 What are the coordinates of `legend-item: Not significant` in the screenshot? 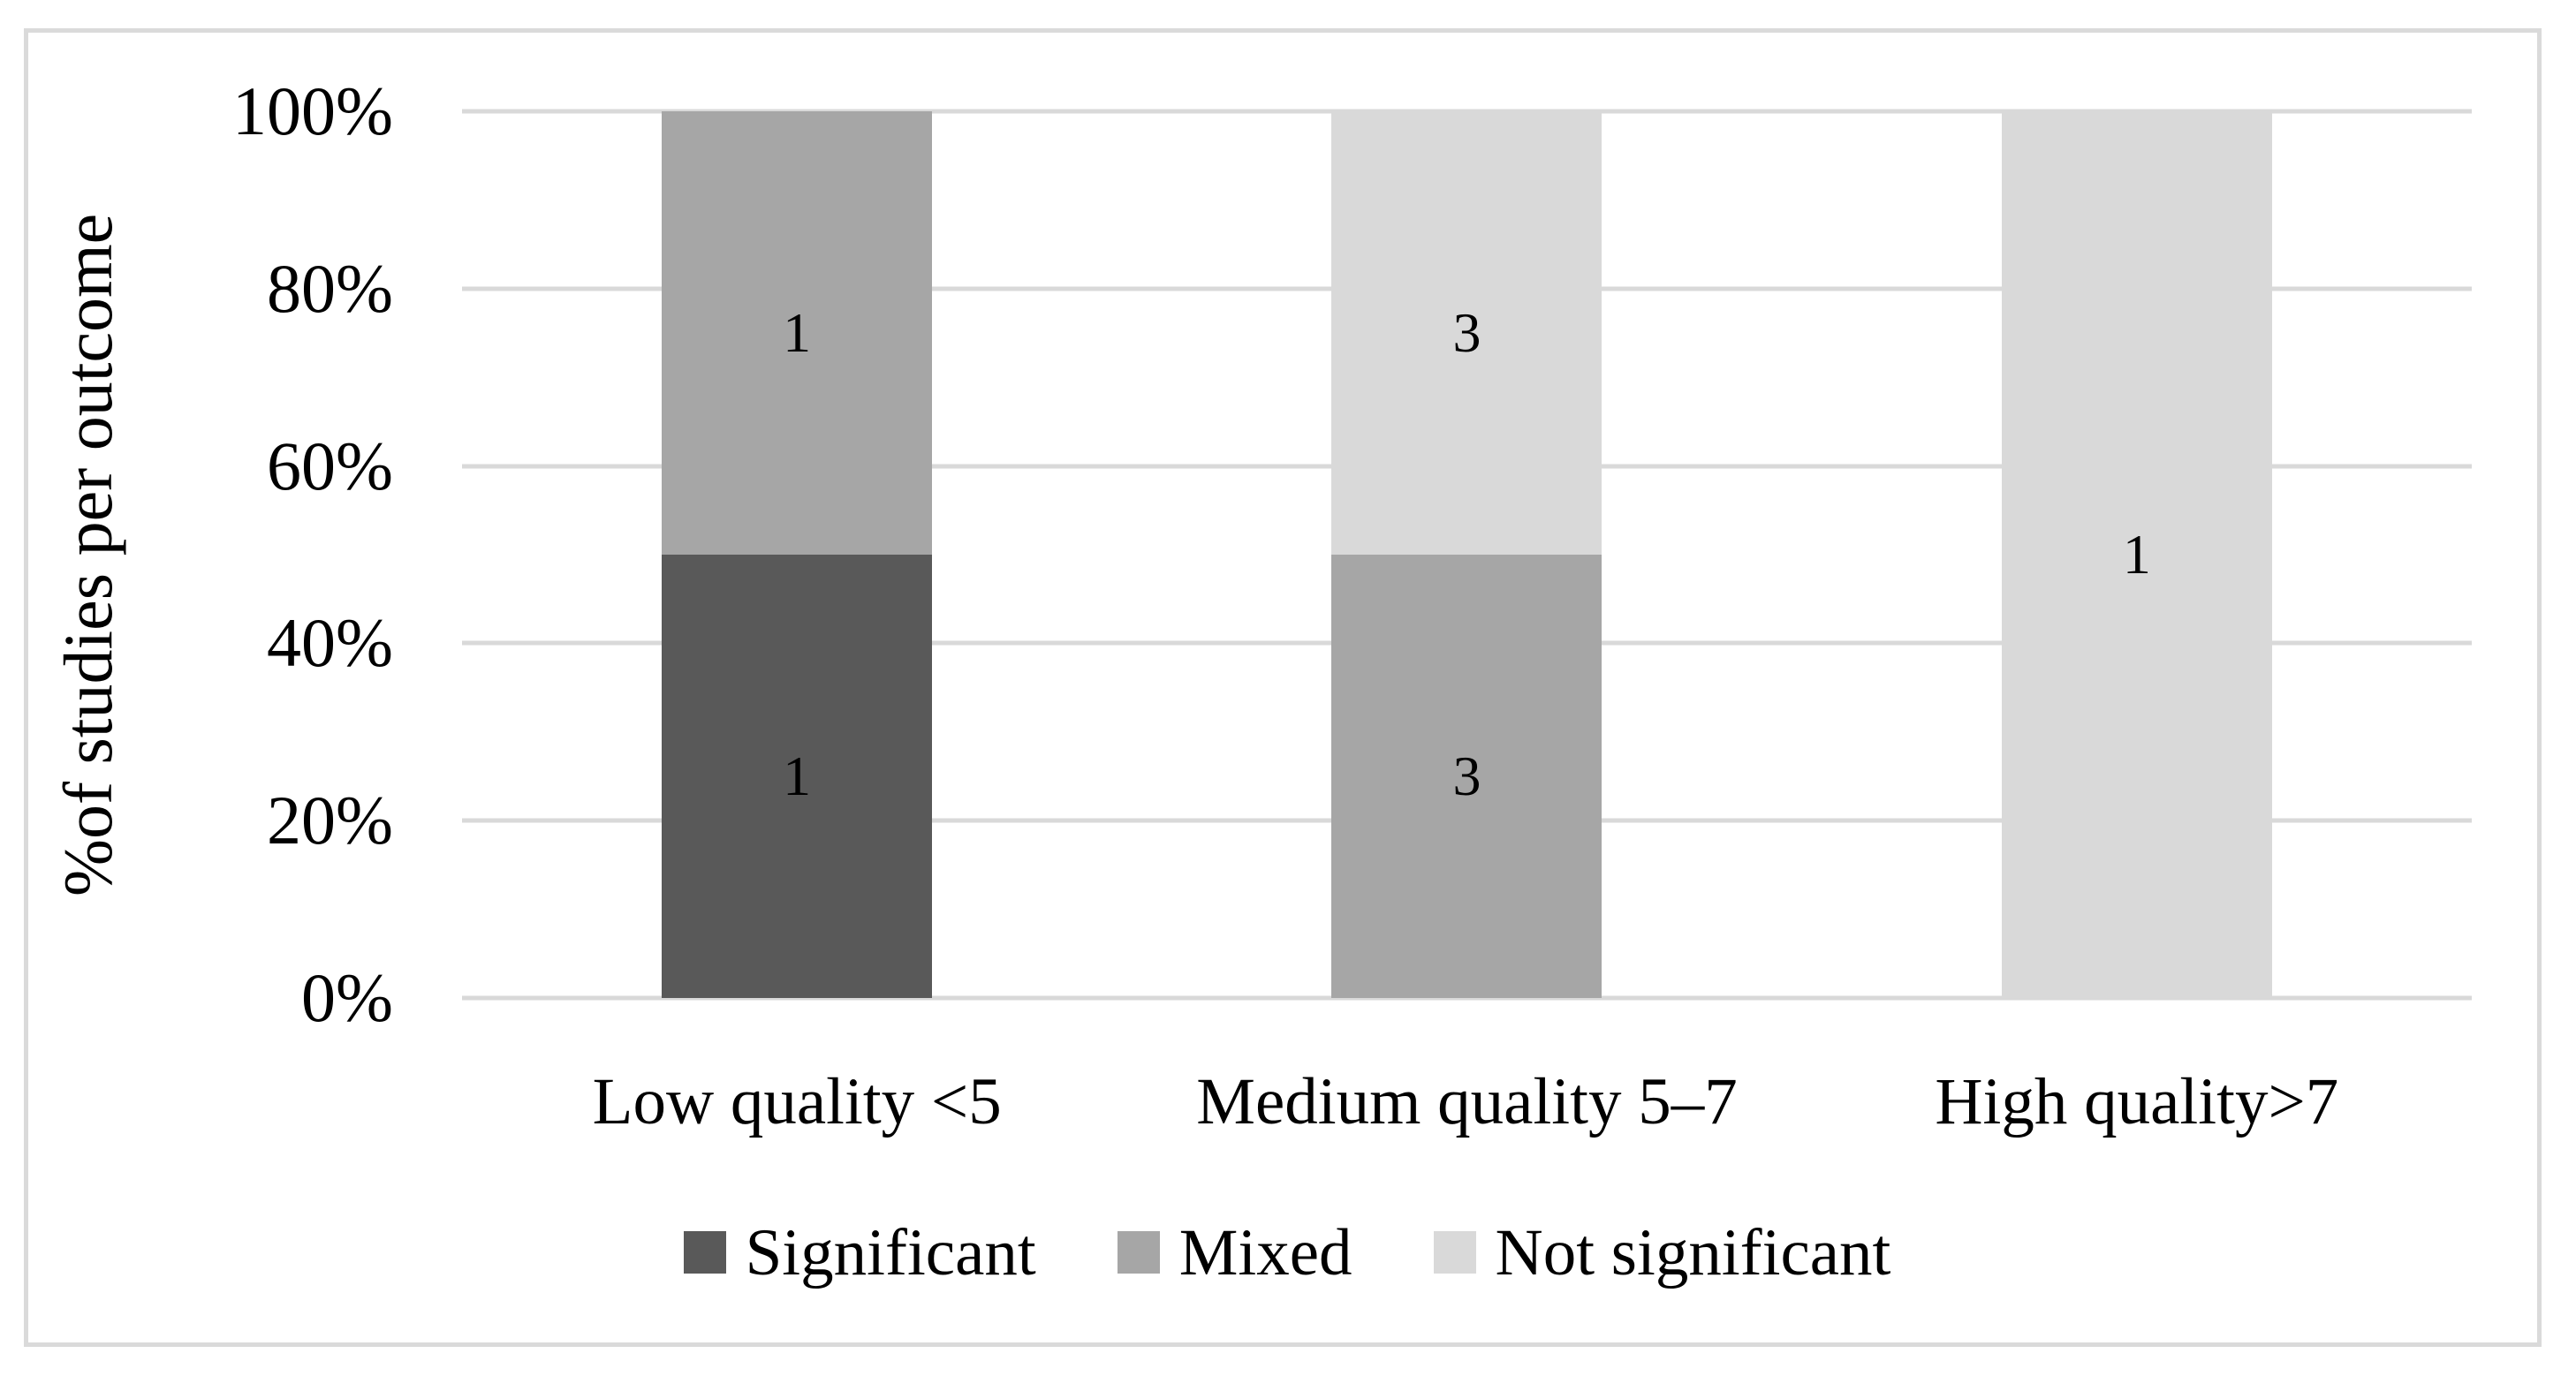 It's located at (1662, 1252).